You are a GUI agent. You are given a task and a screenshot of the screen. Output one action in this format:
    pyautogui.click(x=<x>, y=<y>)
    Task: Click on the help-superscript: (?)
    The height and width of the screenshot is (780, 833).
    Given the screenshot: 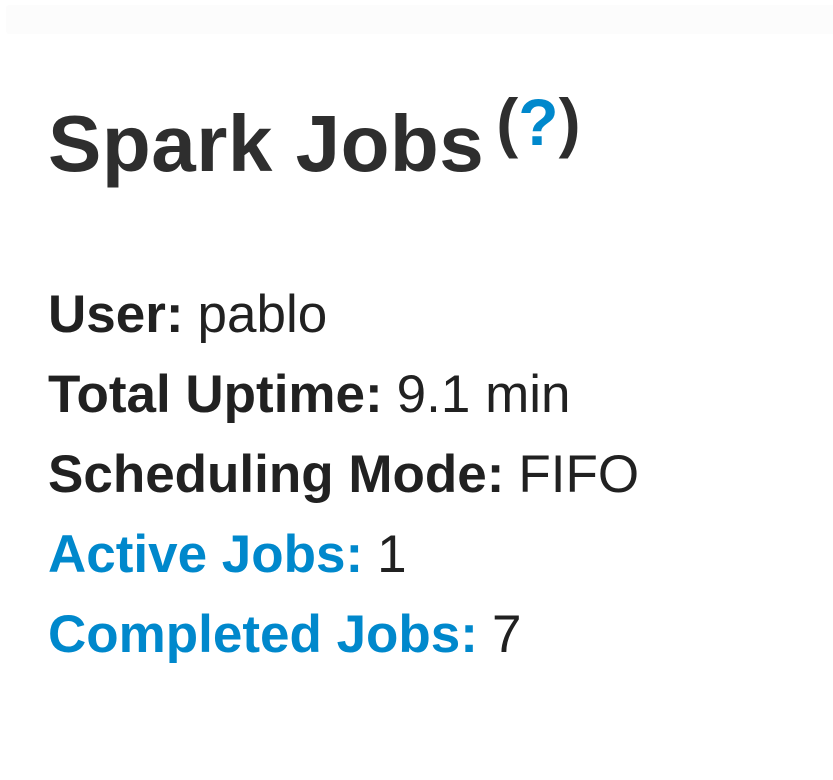 What is the action you would take?
    pyautogui.click(x=538, y=122)
    